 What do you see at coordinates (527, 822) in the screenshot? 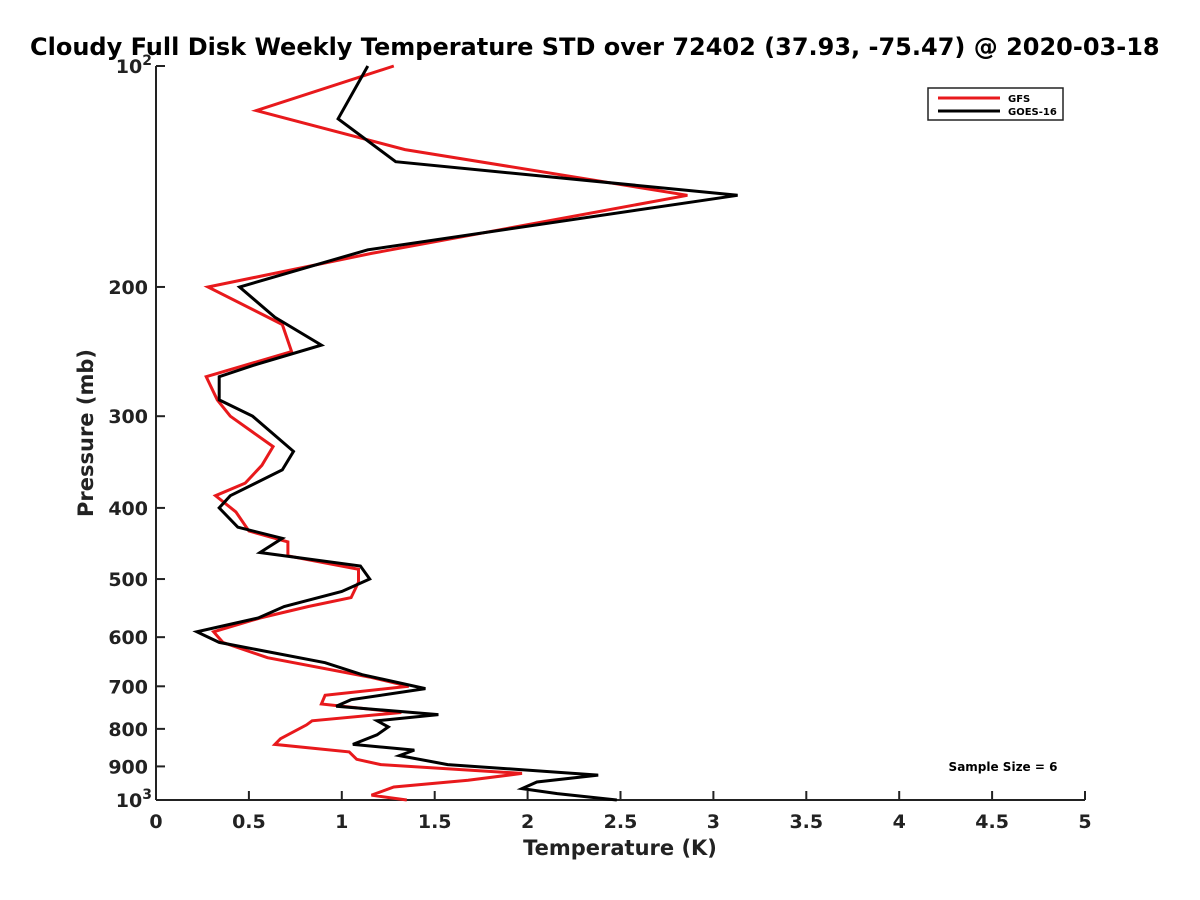
I see `x-tick-label: 2` at bounding box center [527, 822].